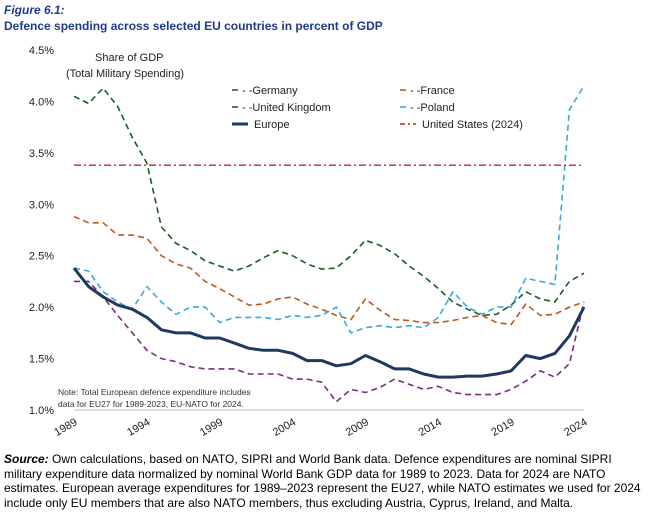  What do you see at coordinates (472, 125) in the screenshot?
I see `legend-label-united-states-2024: United States (2024)` at bounding box center [472, 125].